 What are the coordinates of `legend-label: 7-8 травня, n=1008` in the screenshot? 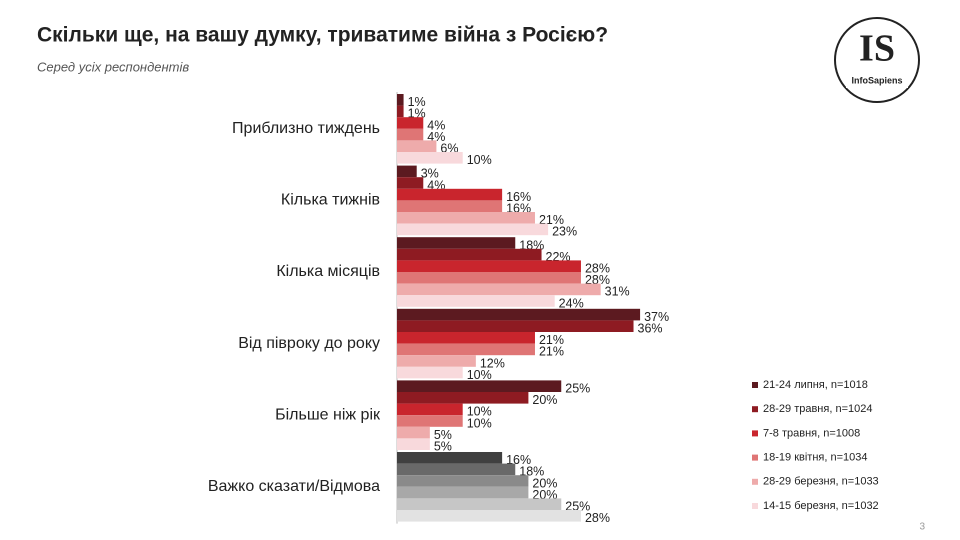 It's located at (811, 433).